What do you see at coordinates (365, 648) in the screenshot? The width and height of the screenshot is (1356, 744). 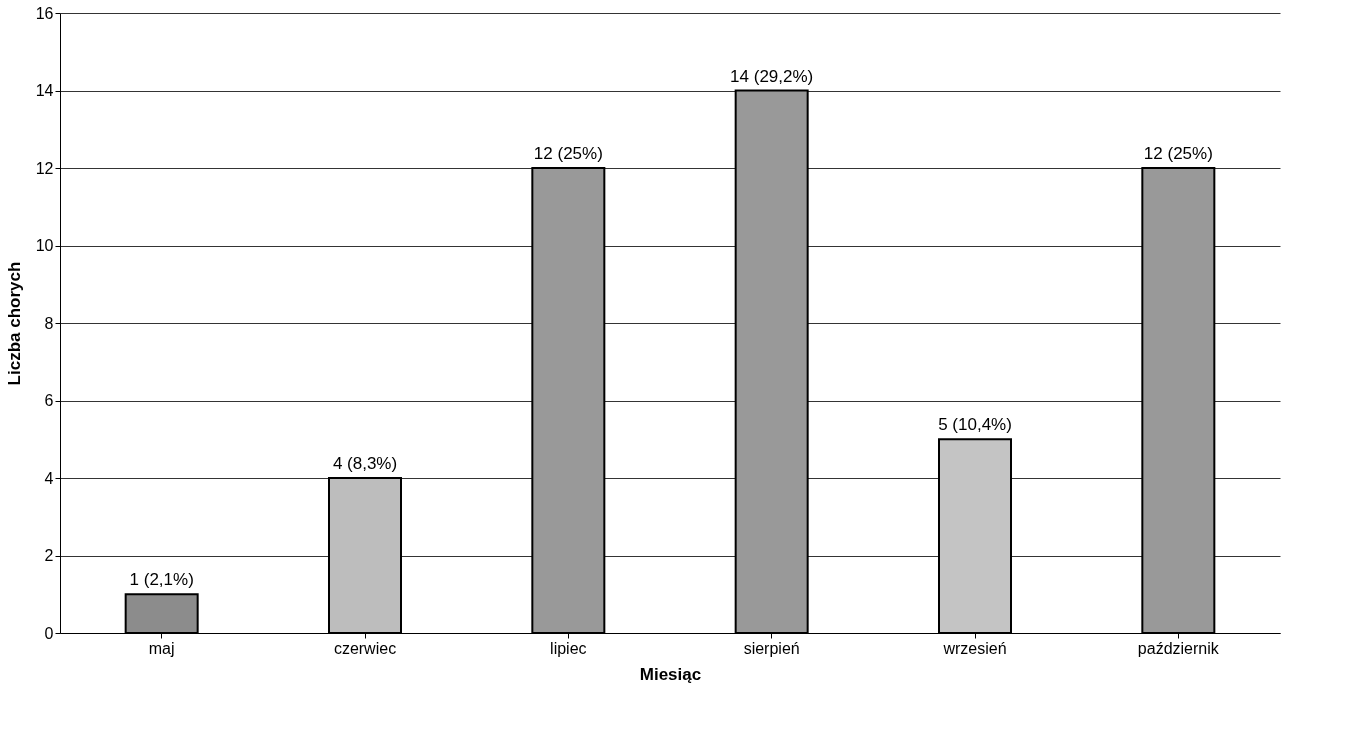 I see `x-tick-label: czerwiec` at bounding box center [365, 648].